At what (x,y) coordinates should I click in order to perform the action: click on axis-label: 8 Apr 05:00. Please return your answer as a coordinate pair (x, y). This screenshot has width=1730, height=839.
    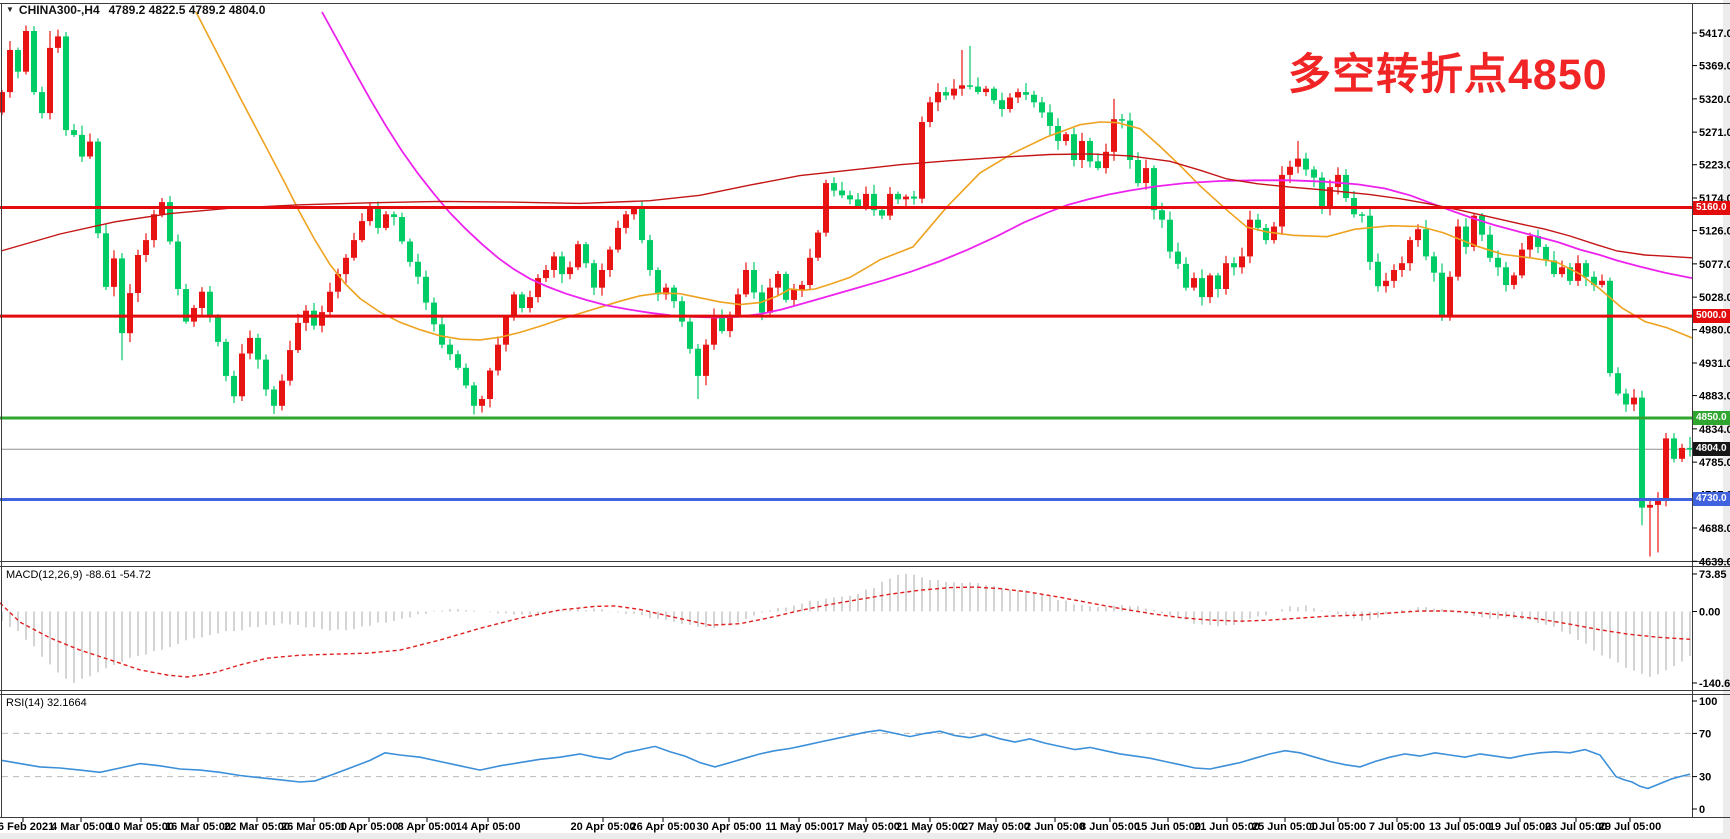
    Looking at the image, I should click on (427, 827).